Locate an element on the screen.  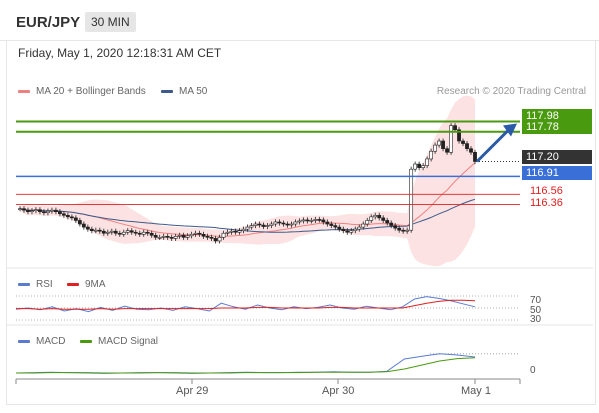
legend-rsi-ma-label: 9MA is located at coordinates (95, 284).